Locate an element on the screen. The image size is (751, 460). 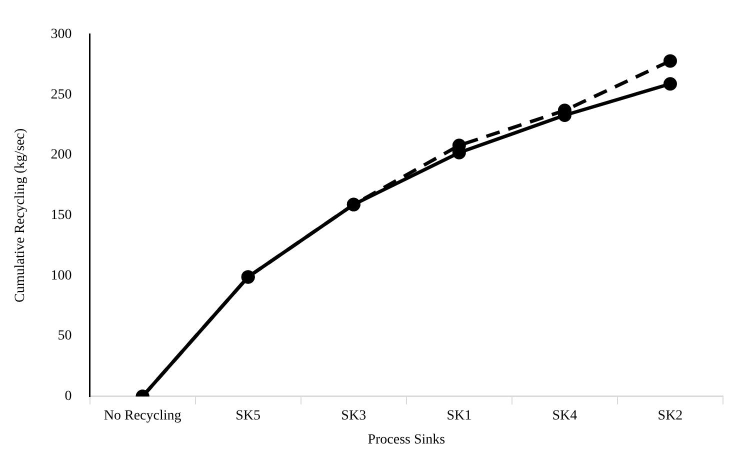
y-tick-label: 0 is located at coordinates (68, 396).